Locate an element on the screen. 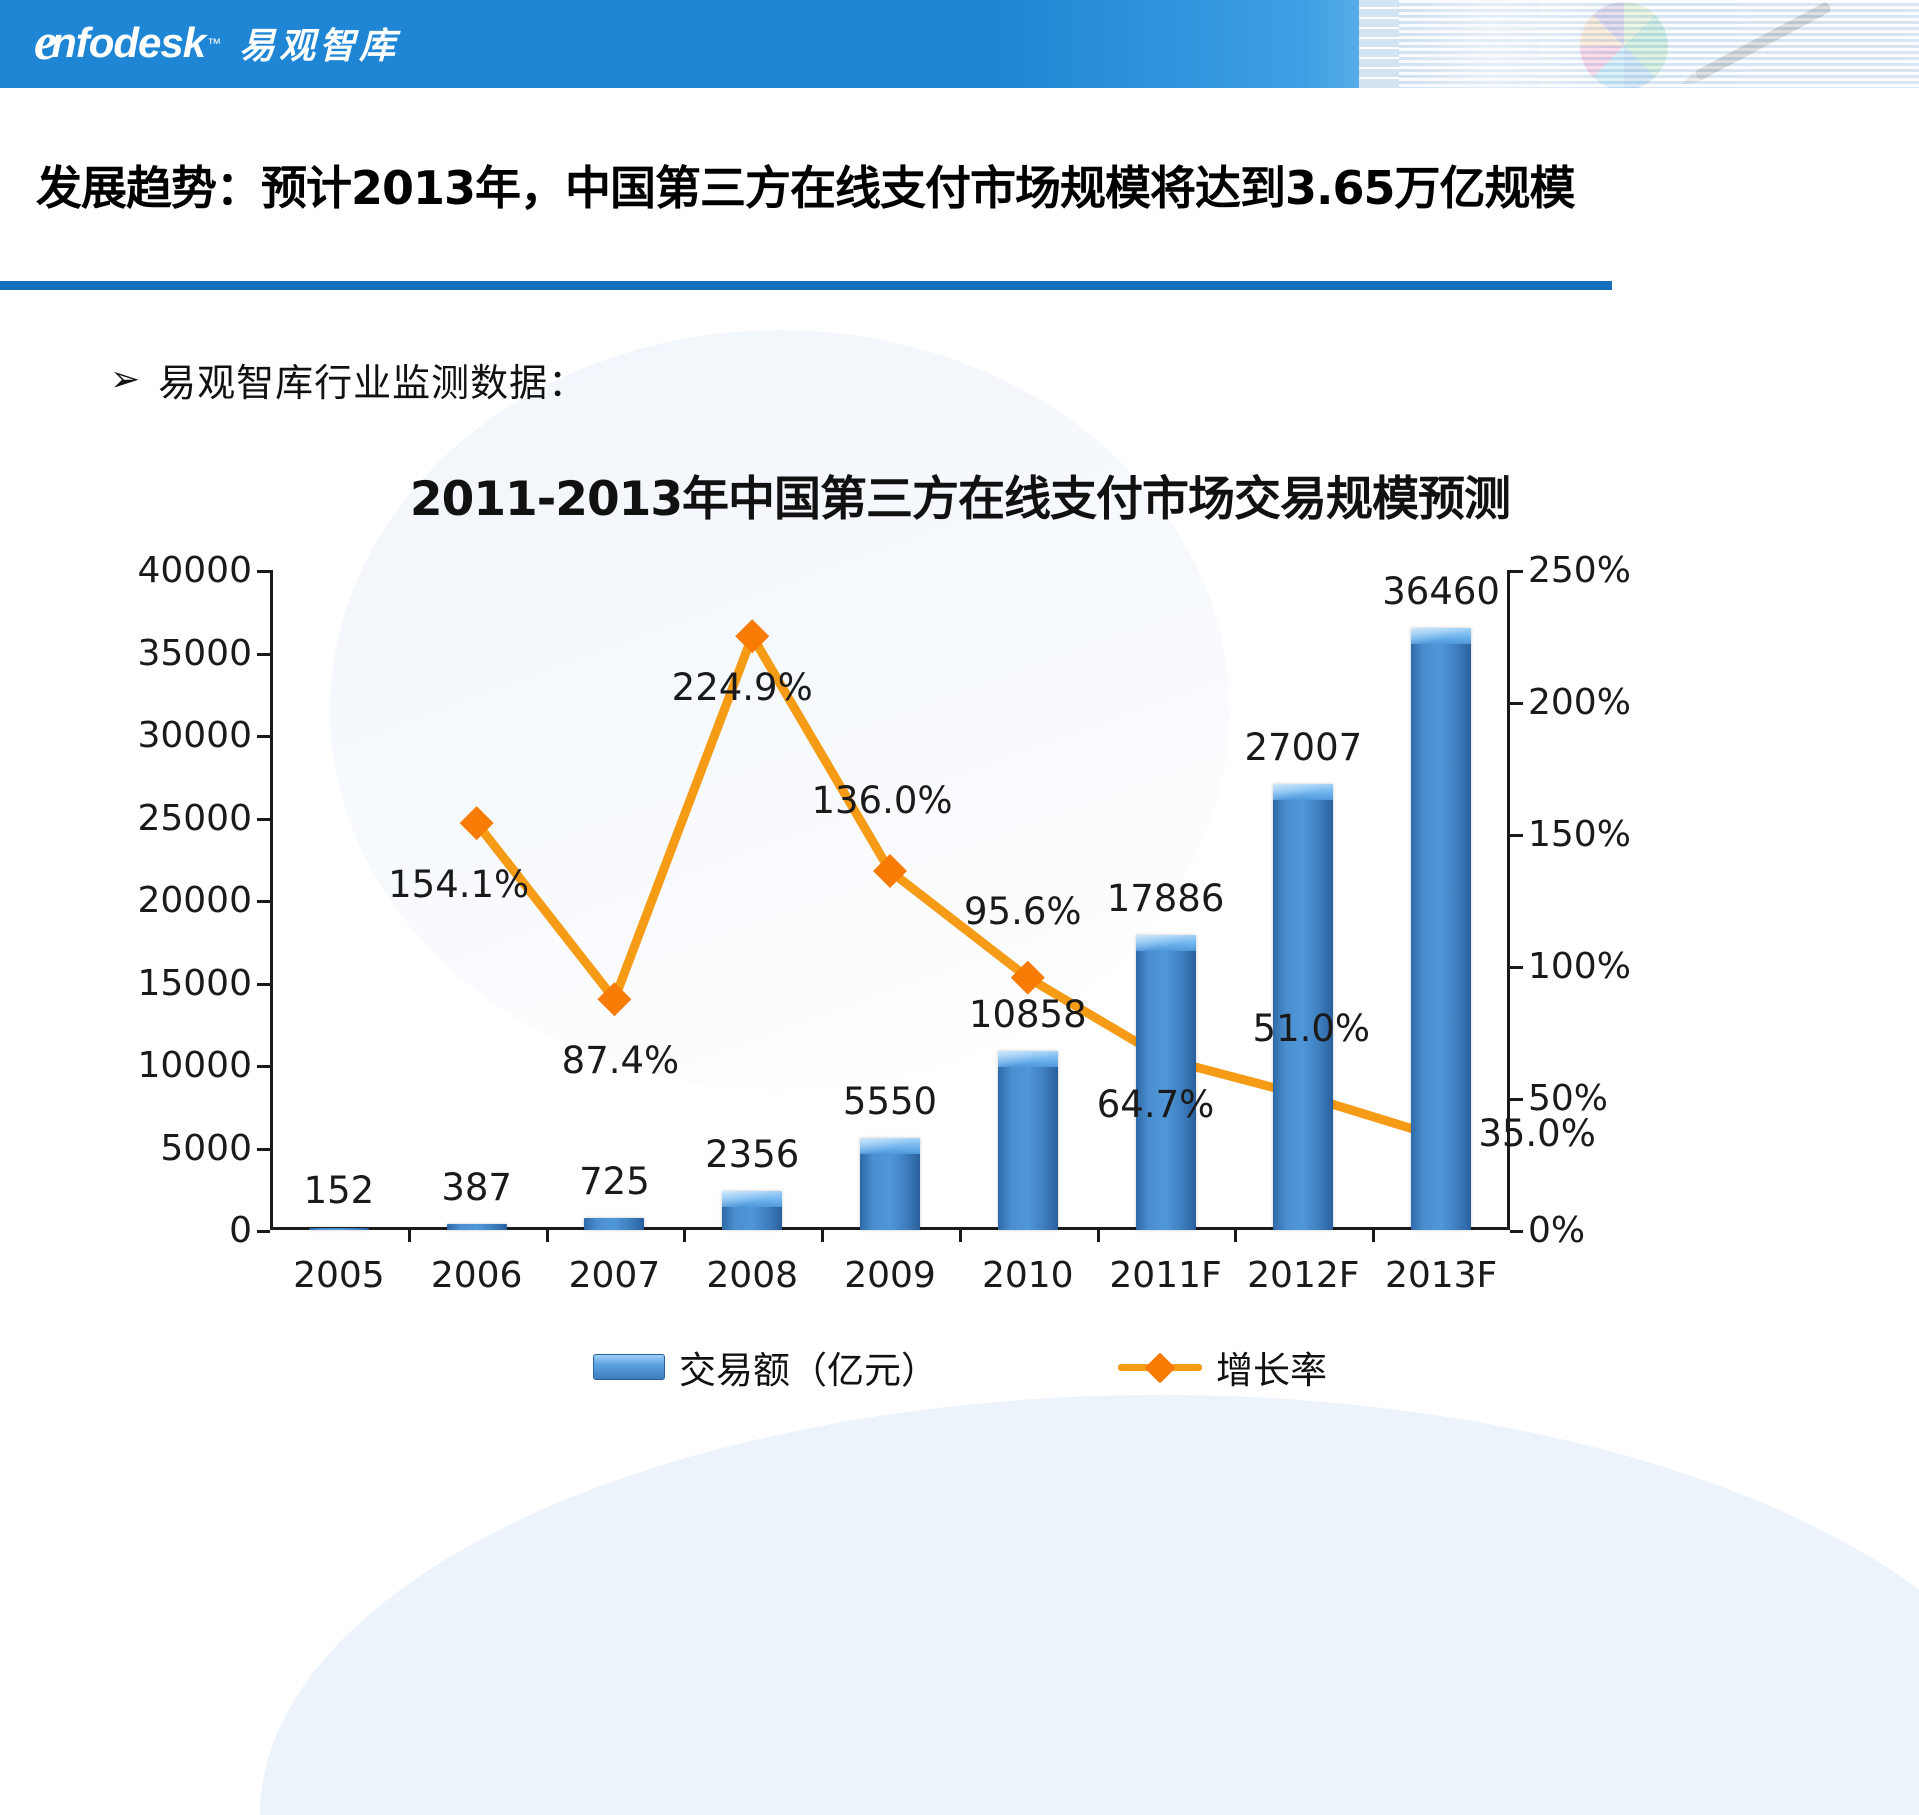  growth-rate-value-label: 224.9% is located at coordinates (742, 688).